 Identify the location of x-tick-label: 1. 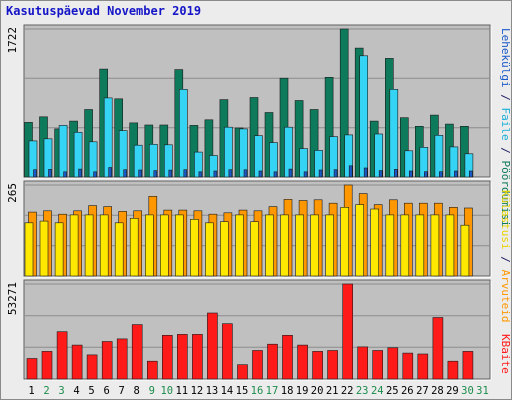
(31, 391).